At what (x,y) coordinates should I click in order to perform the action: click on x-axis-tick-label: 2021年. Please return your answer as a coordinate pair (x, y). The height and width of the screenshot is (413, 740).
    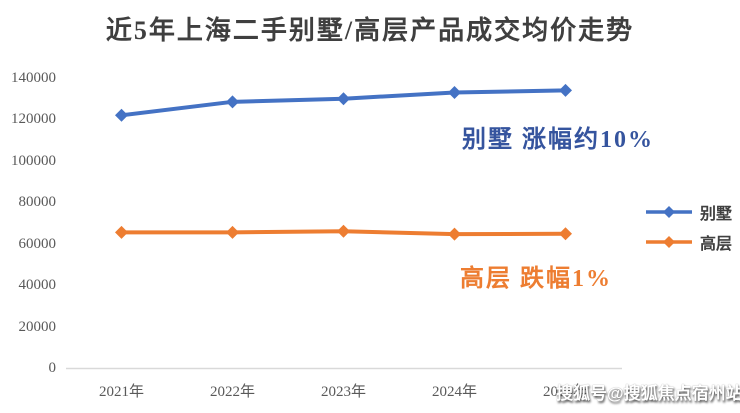
    Looking at the image, I should click on (121, 392).